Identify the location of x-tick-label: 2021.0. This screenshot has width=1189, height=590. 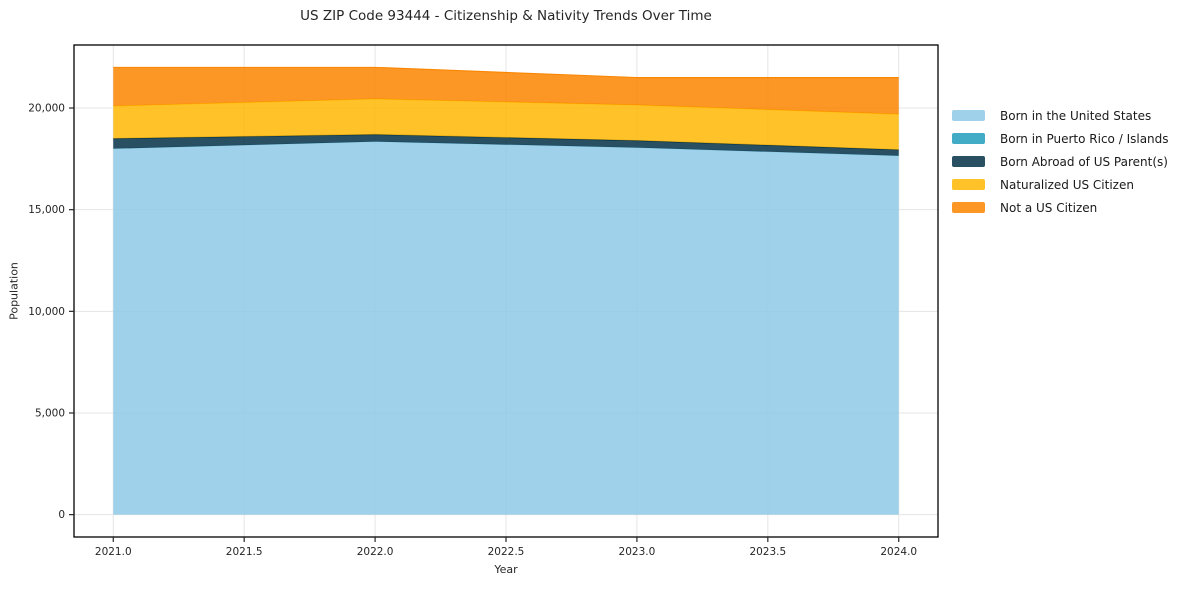
(113, 552).